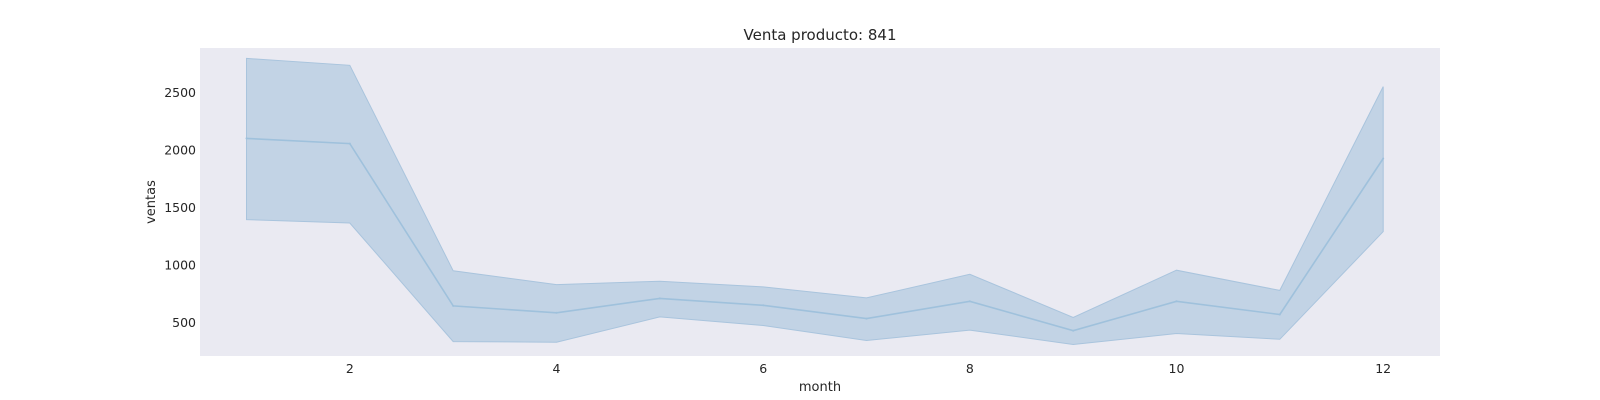  Describe the element at coordinates (820, 35) in the screenshot. I see `chart-title: Venta producto: 841` at that location.